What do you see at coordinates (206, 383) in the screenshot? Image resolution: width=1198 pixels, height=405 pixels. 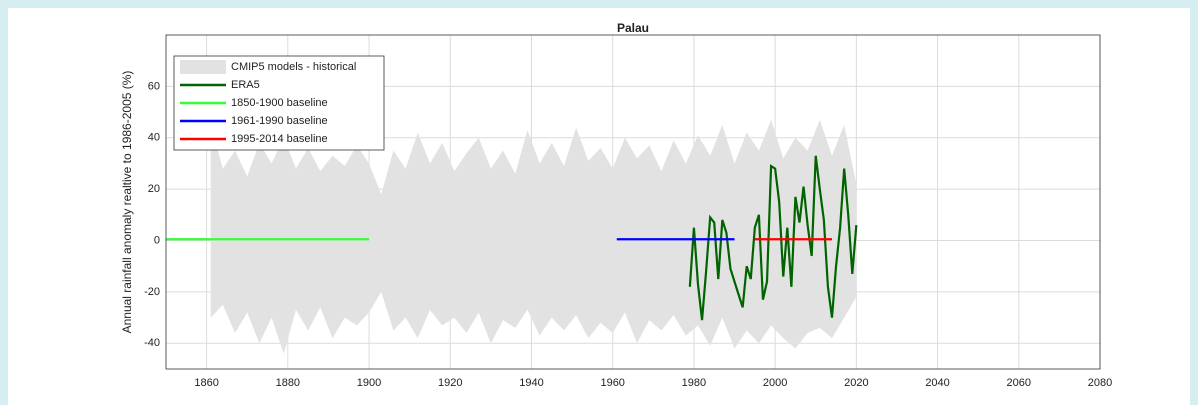 I see `x-tick-label: 1860` at bounding box center [206, 383].